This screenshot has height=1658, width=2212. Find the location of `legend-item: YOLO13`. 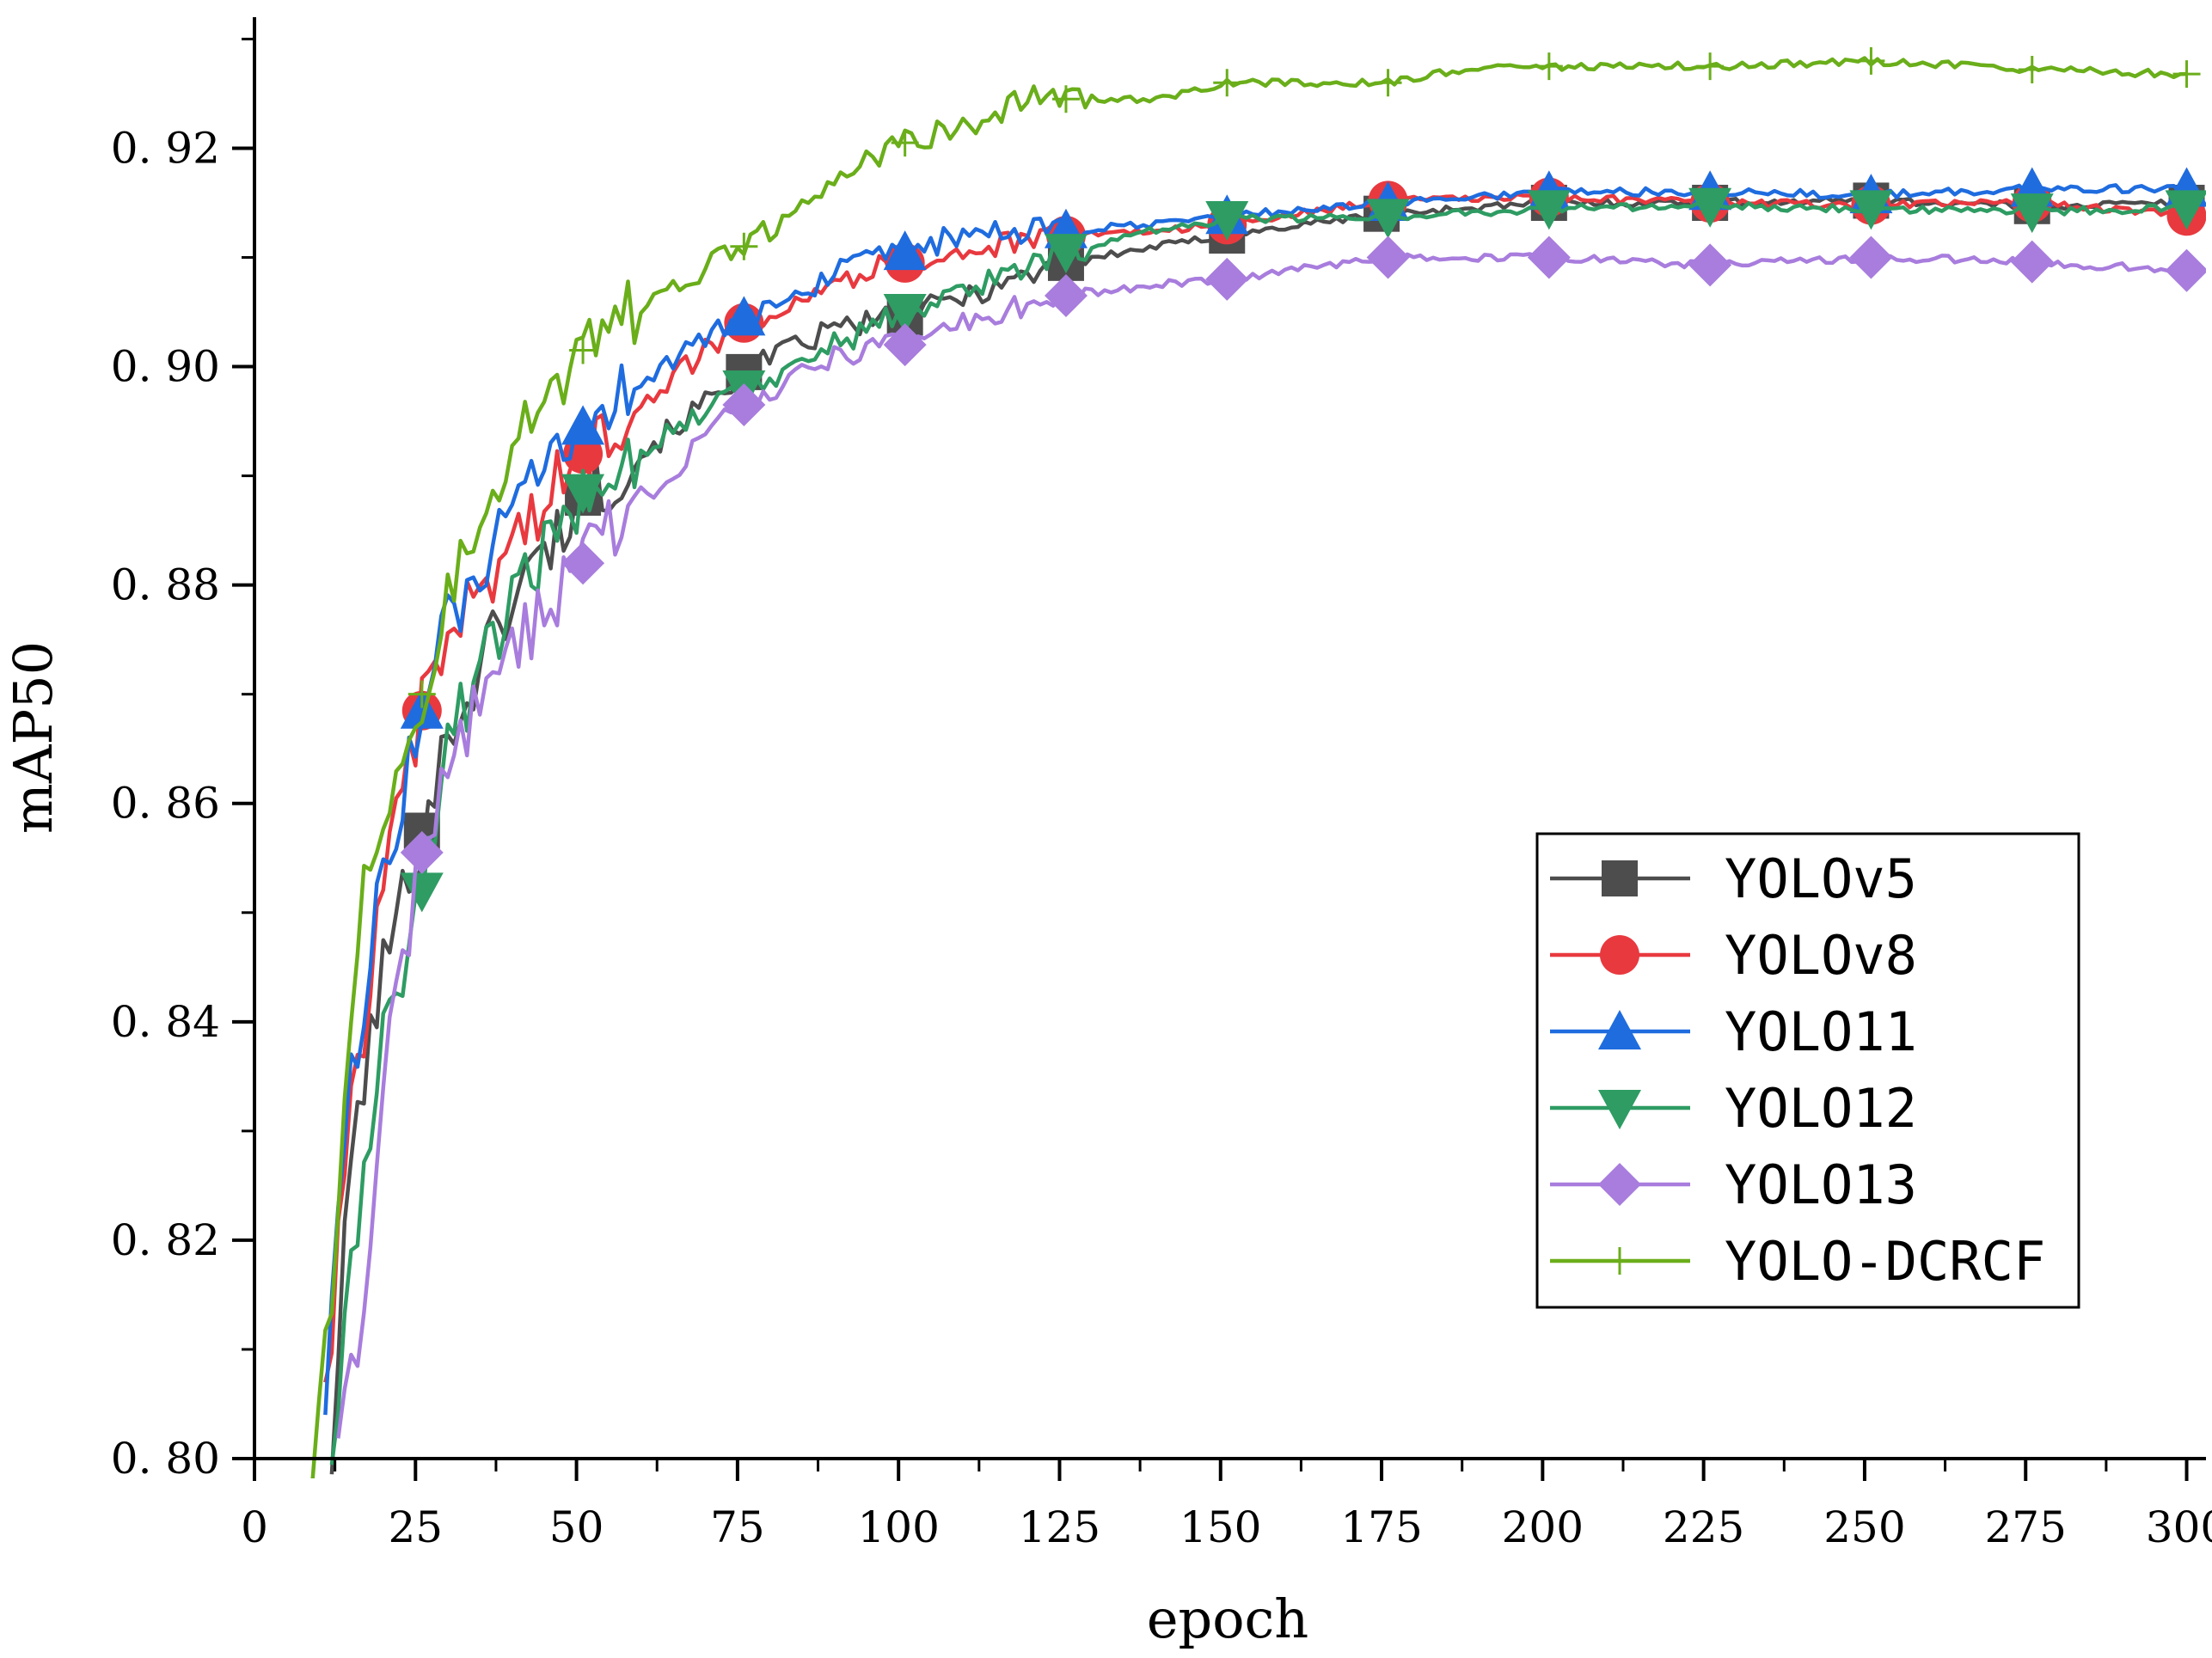

legend-item: YOLO13 is located at coordinates (1733, 1184).